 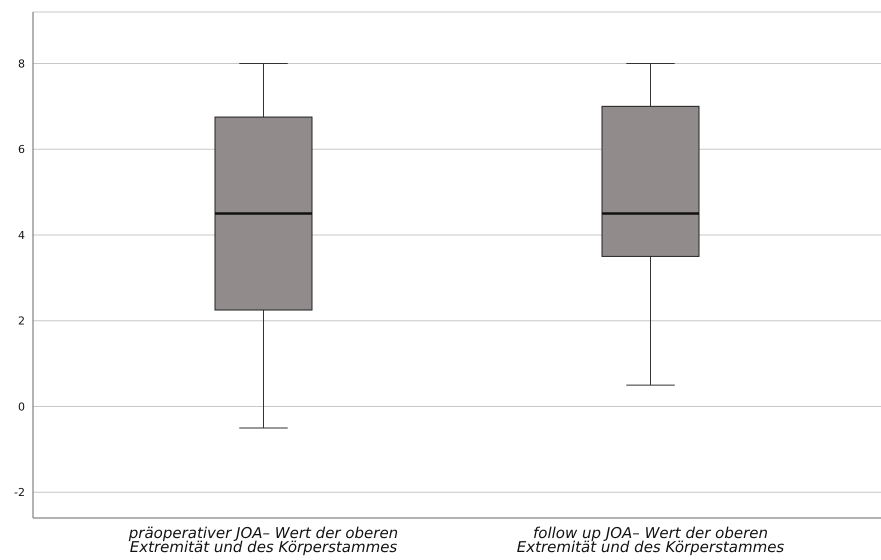 I want to click on y-tick-label: 0, so click(x=21, y=407).